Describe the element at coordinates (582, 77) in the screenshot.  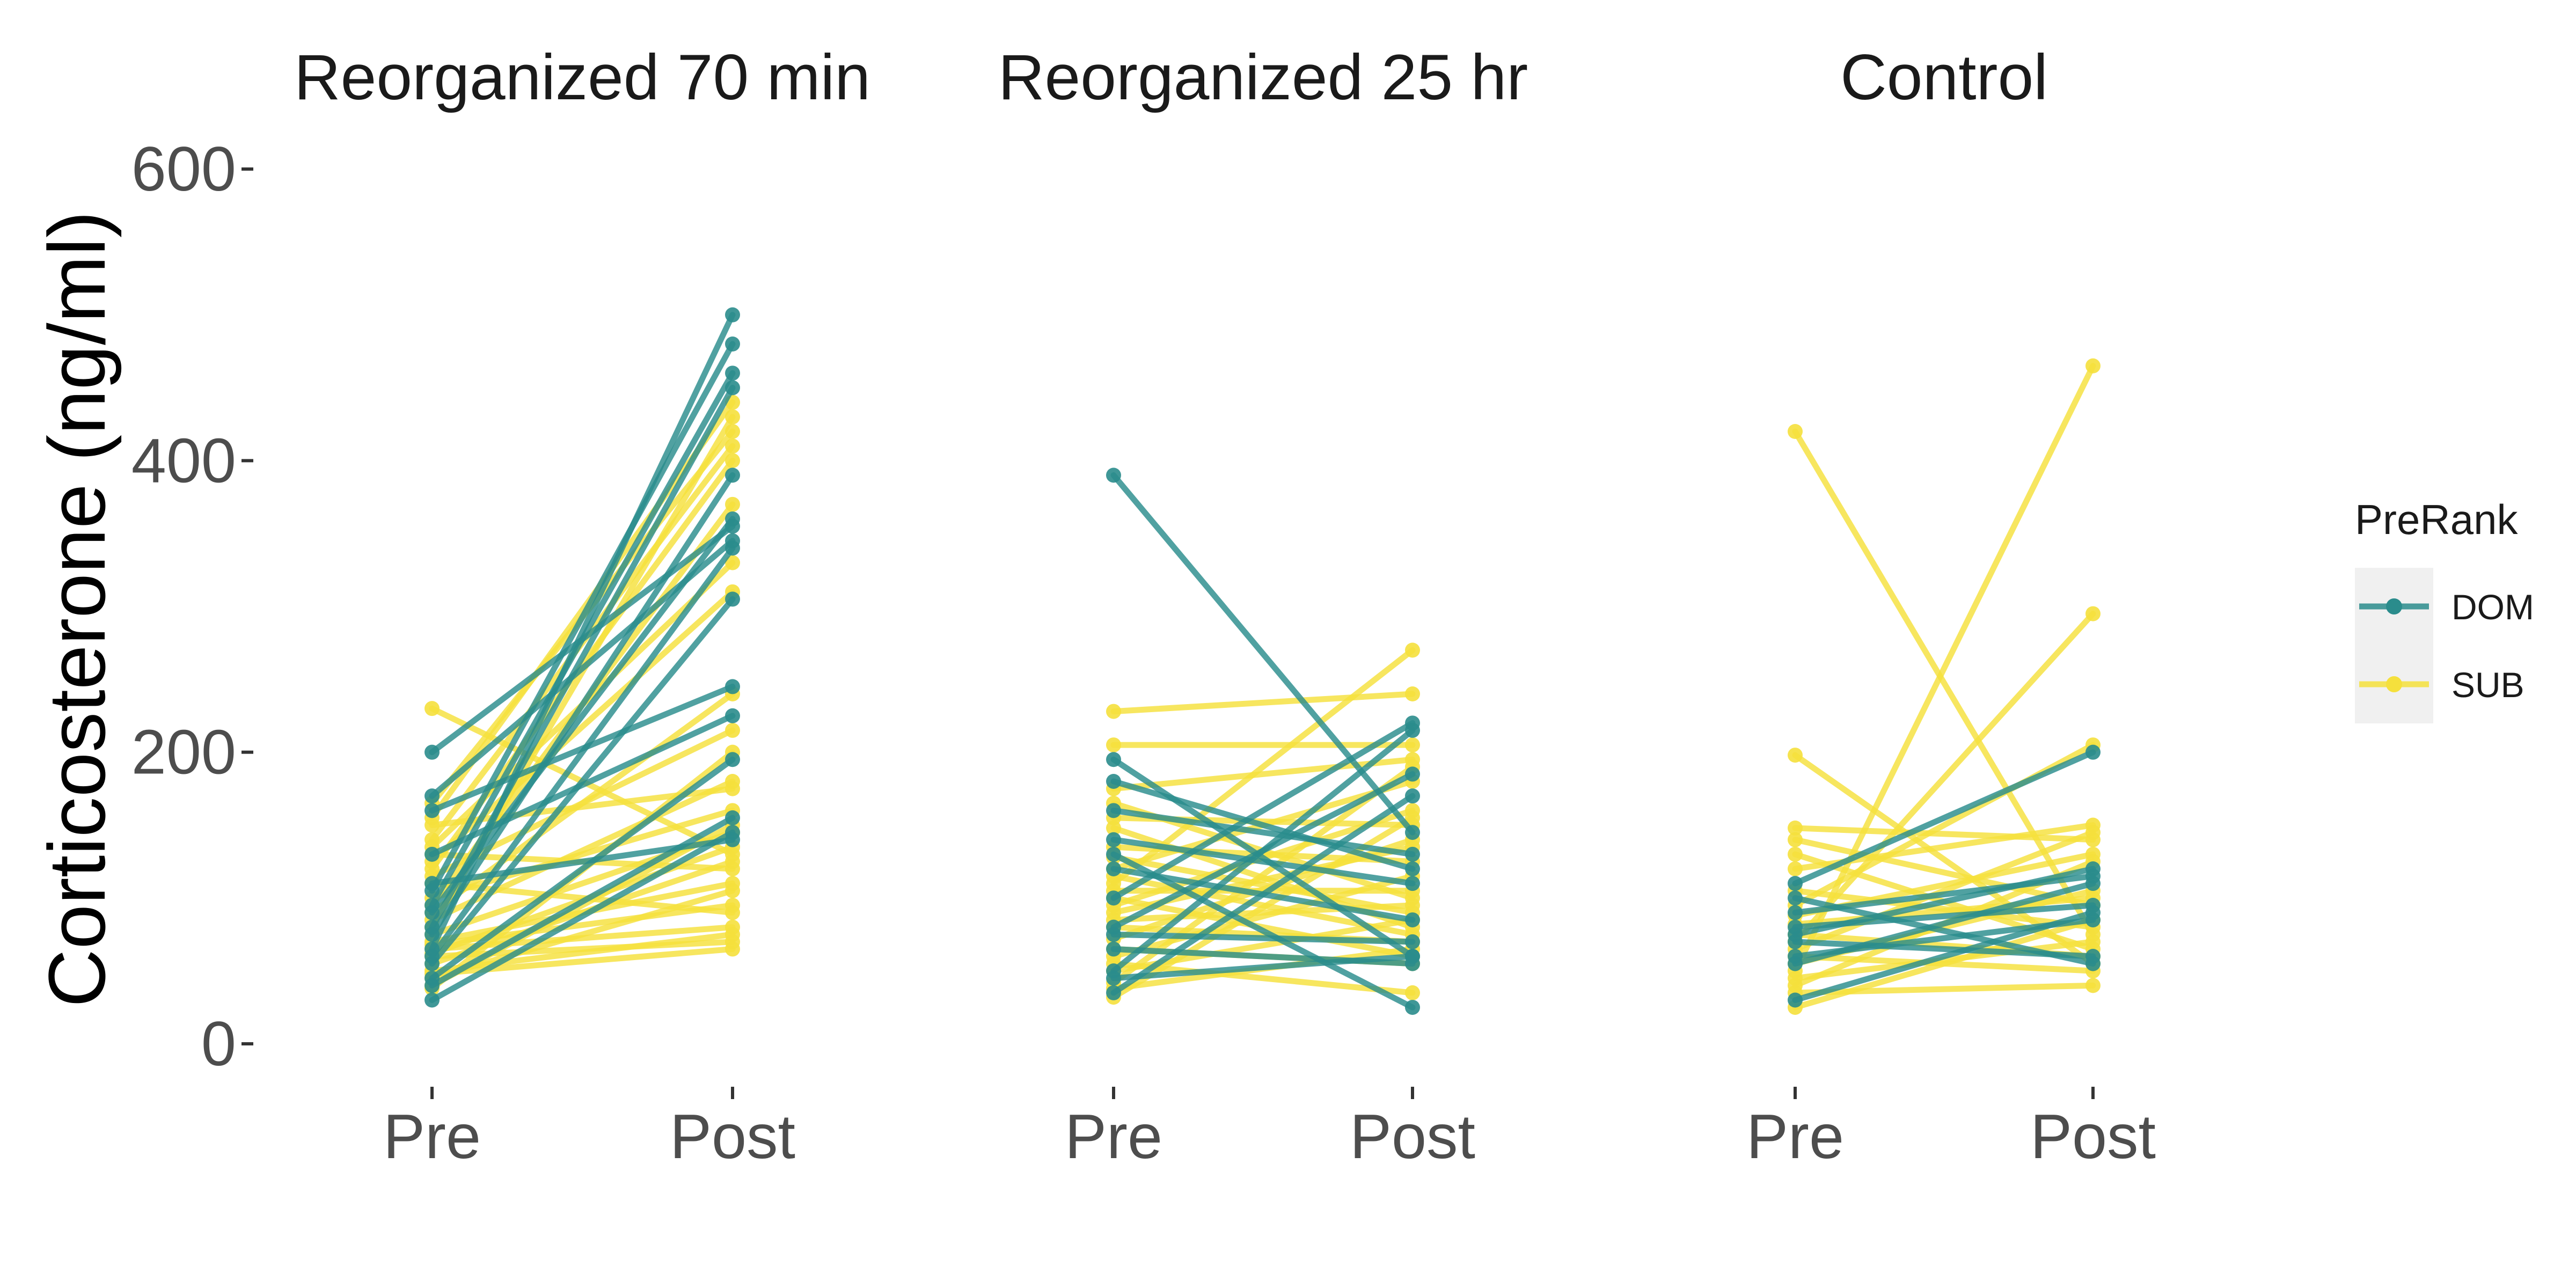
I see `panel-title: Reorganized 70 min` at that location.